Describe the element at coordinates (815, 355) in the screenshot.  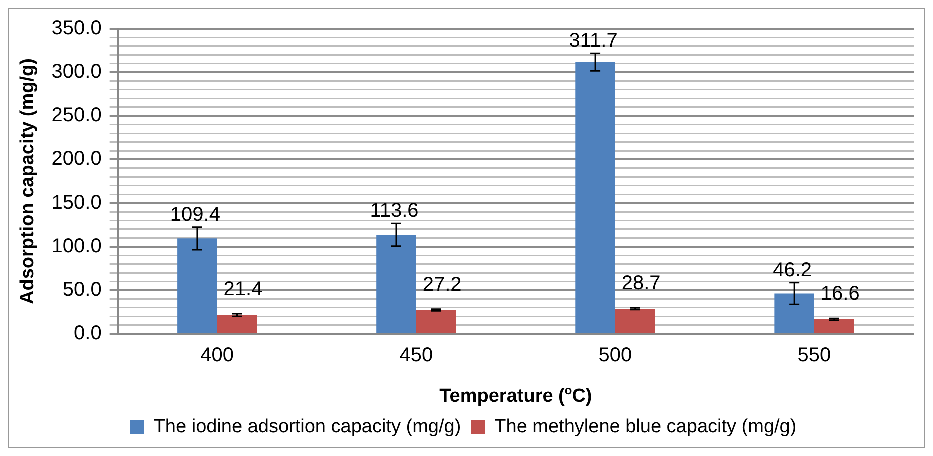
I see `x-tick-label: 550` at that location.